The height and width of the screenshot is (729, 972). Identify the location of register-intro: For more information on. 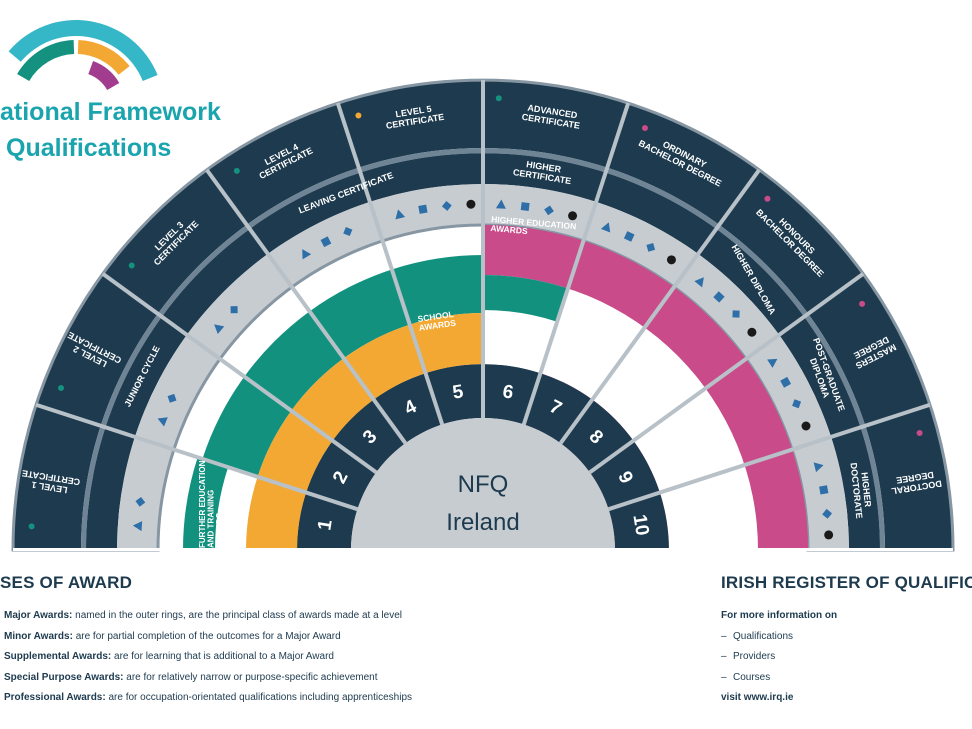
(779, 615).